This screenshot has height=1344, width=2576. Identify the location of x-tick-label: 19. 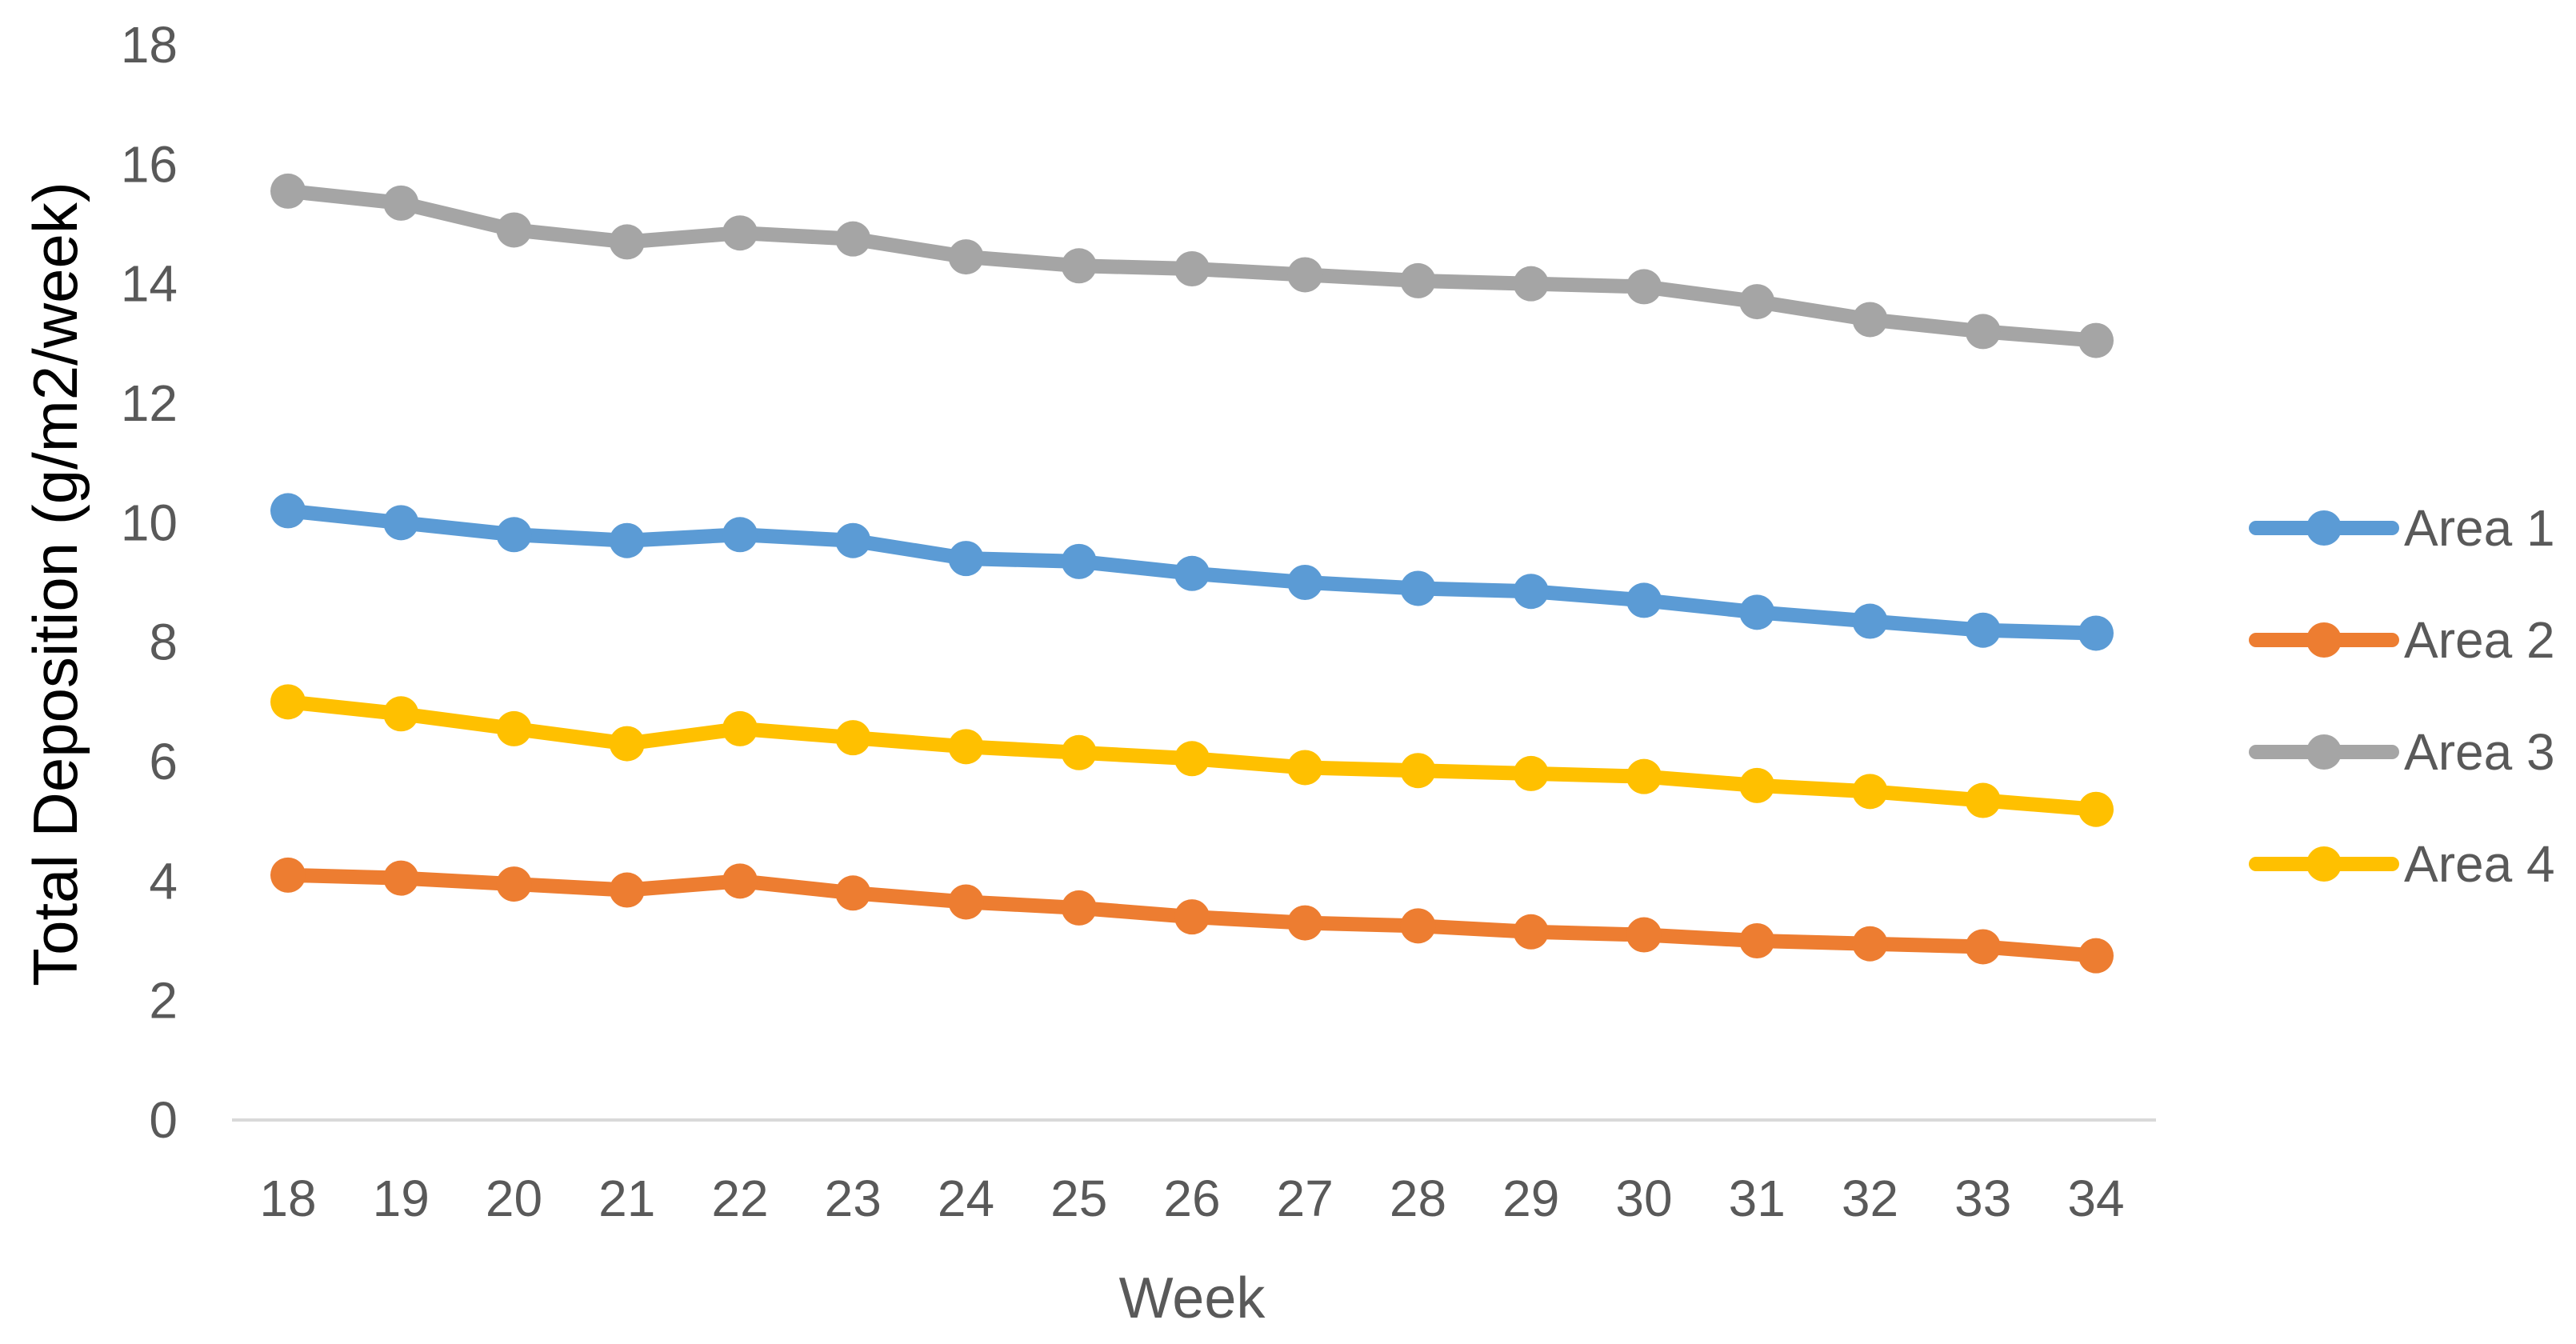
(401, 1198).